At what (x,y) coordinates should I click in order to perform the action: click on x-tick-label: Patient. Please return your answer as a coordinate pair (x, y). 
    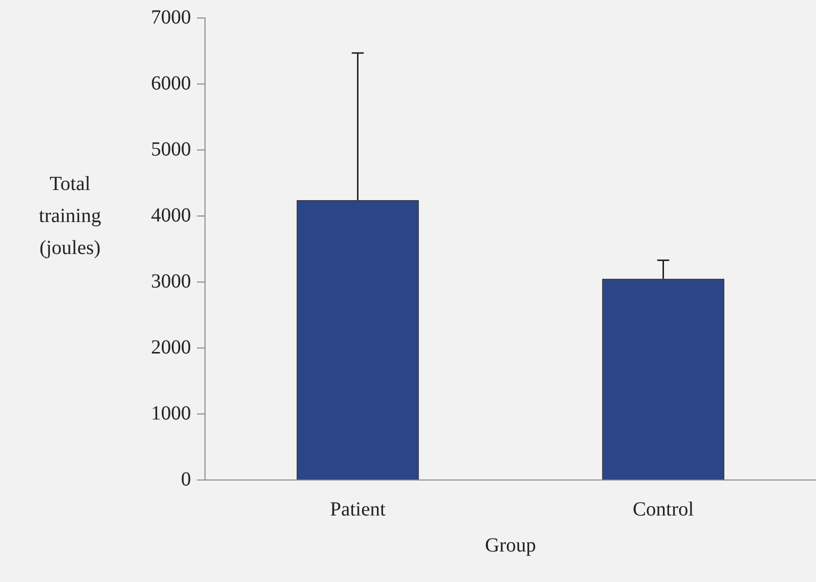
    Looking at the image, I should click on (358, 509).